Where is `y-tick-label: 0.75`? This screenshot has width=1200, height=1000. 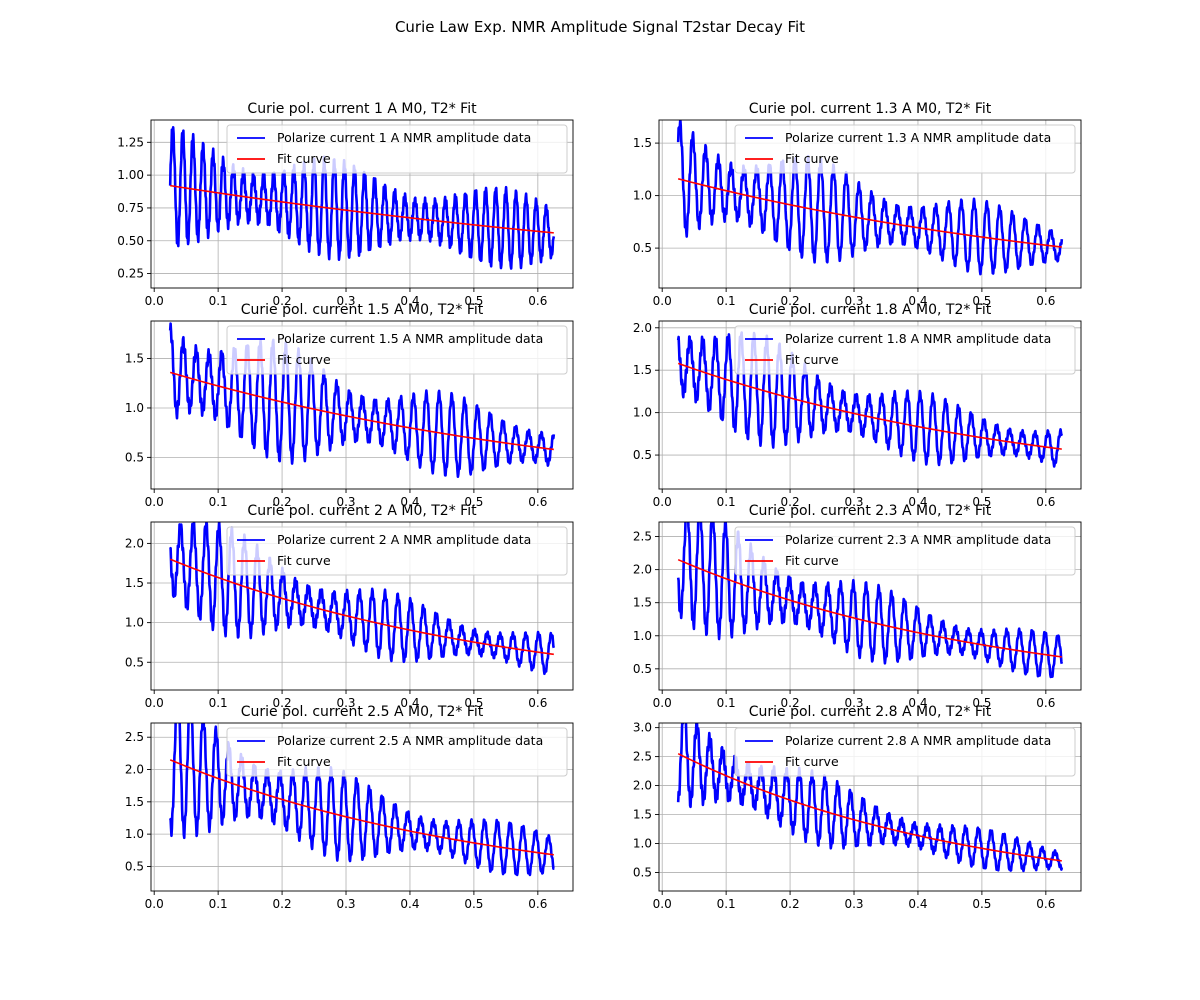
y-tick-label: 0.75 is located at coordinates (130, 208).